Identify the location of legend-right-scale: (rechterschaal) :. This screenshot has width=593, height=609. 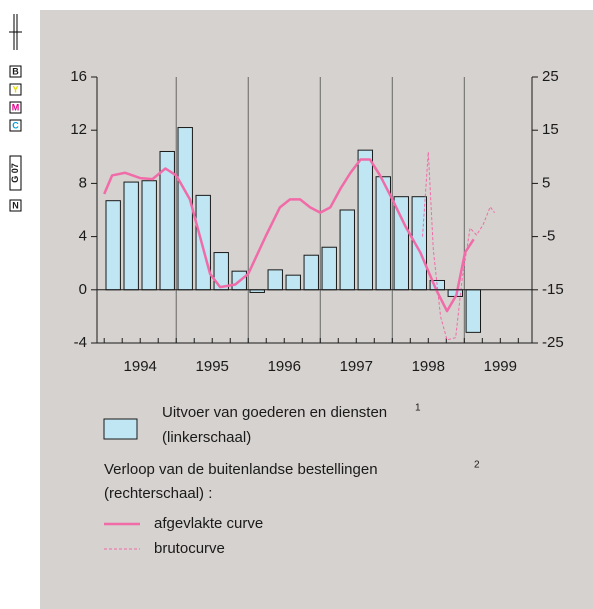
(158, 493).